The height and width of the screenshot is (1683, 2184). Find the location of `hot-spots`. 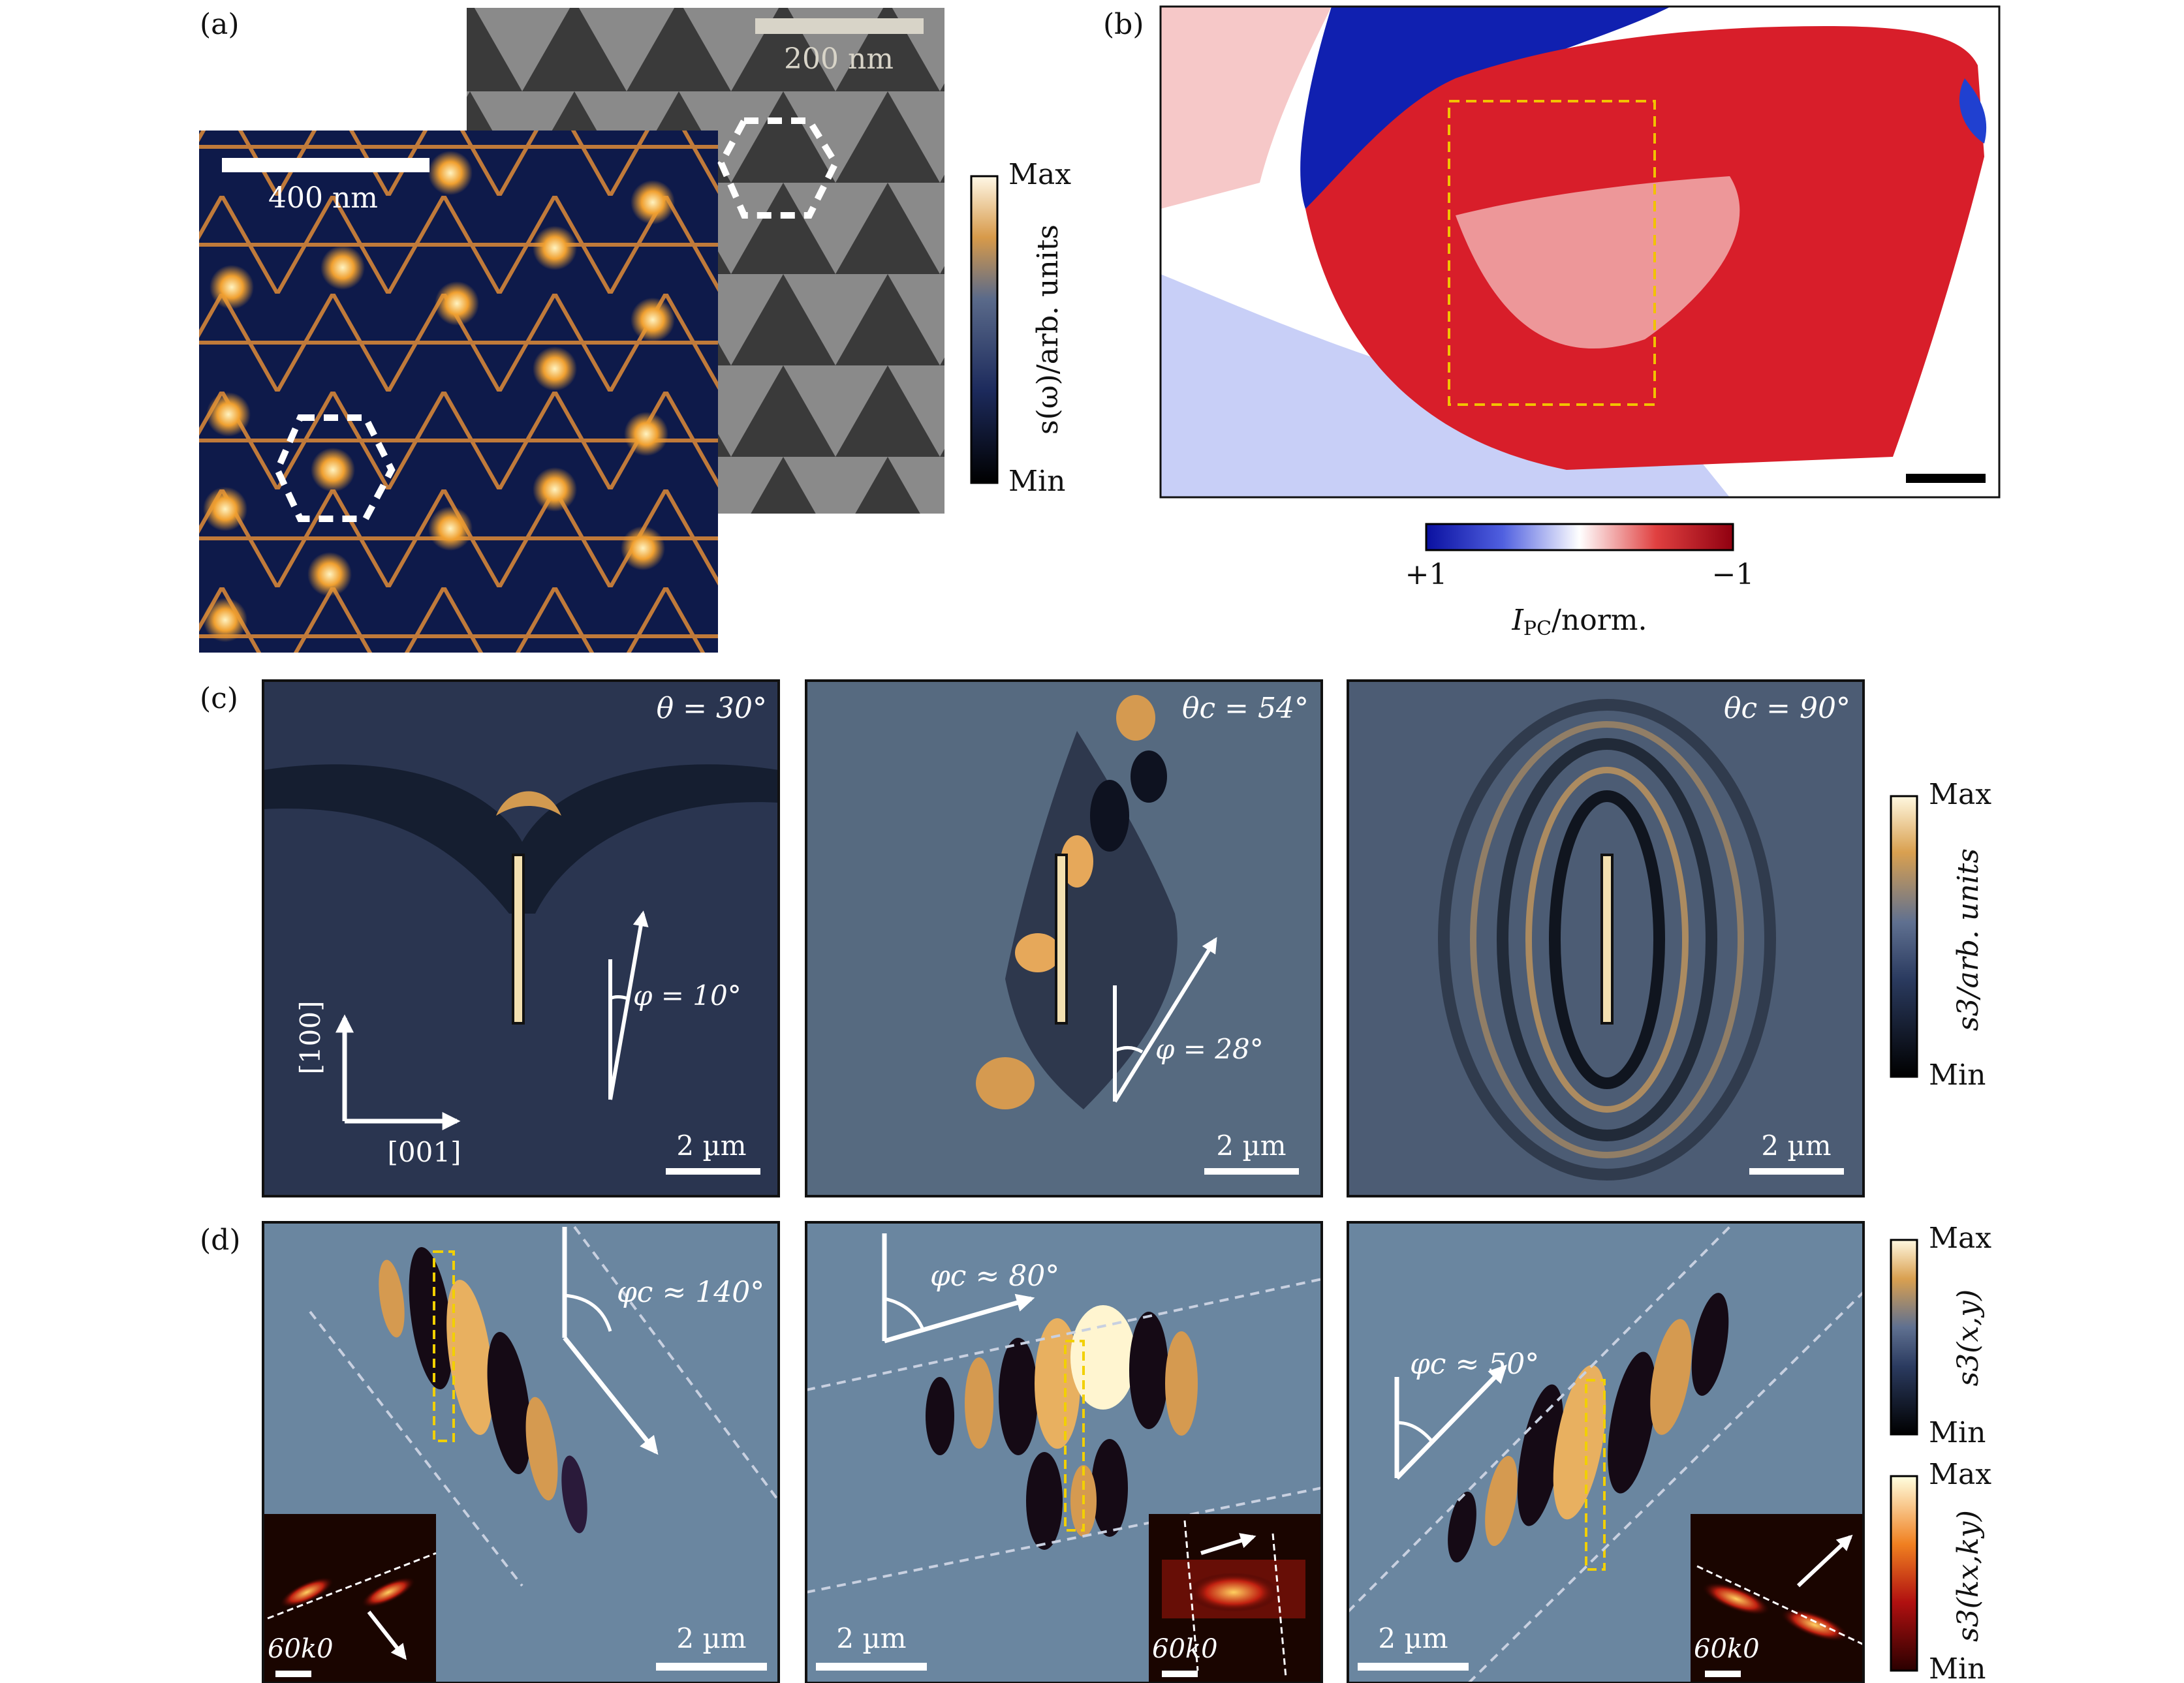

hot-spots is located at coordinates (439, 396).